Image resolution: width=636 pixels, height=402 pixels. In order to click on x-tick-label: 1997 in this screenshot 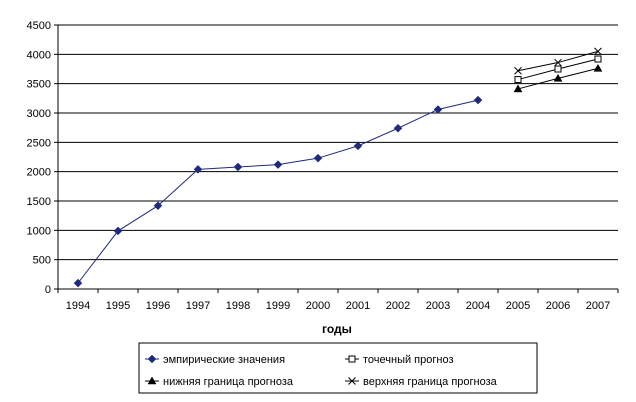, I will do `click(198, 306)`.